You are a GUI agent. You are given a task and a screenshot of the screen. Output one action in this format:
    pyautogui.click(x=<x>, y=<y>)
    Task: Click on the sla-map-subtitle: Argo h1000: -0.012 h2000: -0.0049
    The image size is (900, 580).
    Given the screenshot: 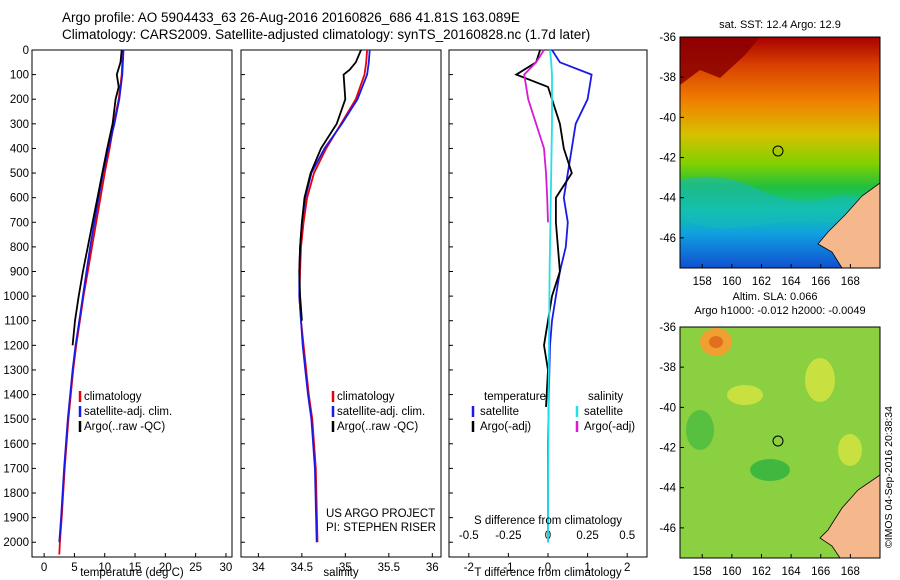 What is the action you would take?
    pyautogui.click(x=779, y=311)
    